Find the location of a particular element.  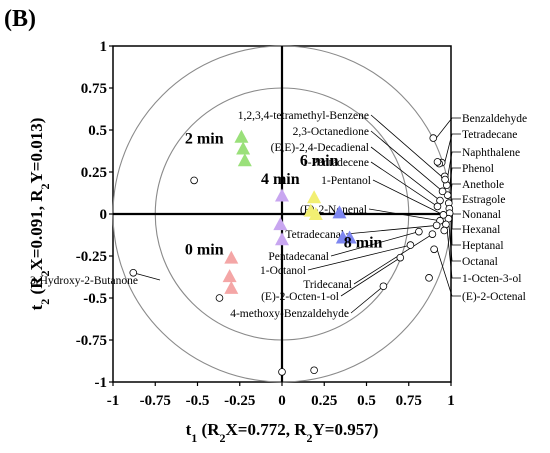

x-tick-label: 0.75 is located at coordinates (409, 401).